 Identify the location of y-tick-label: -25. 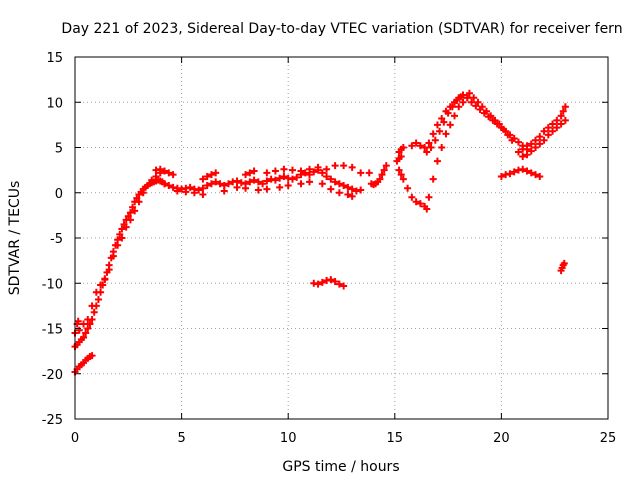
(52, 420).